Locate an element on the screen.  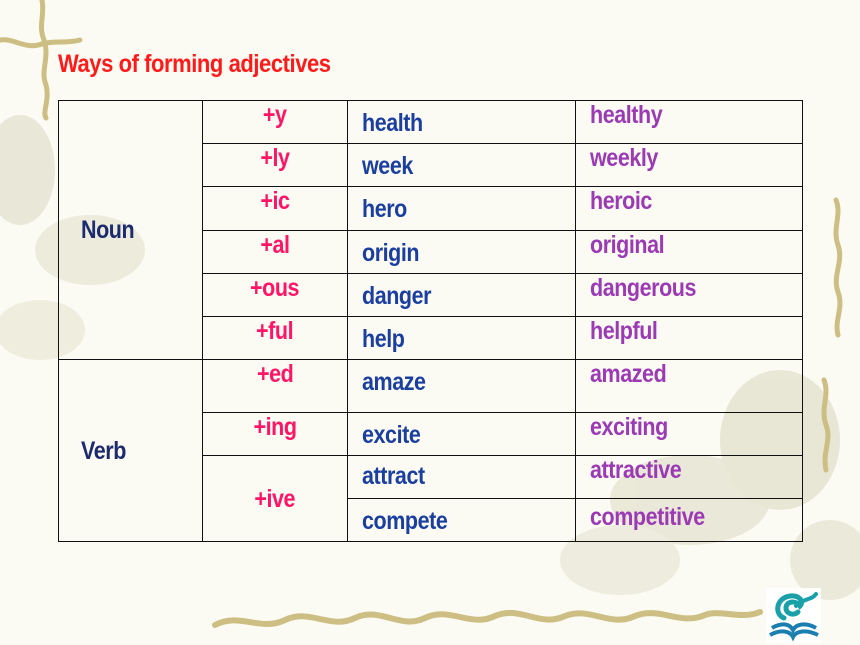
base-word-cell: health is located at coordinates (461, 122).